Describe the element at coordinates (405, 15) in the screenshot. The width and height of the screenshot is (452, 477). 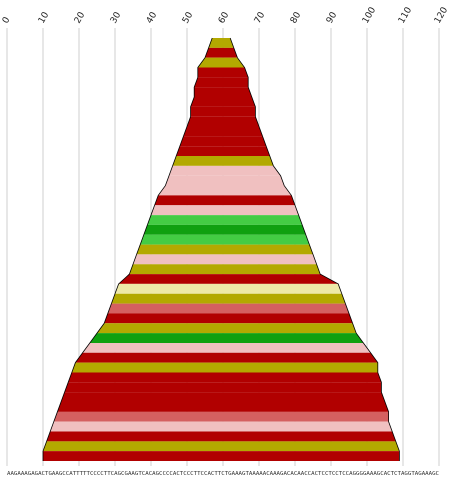
I see `x-tick-label-110: 110` at that location.